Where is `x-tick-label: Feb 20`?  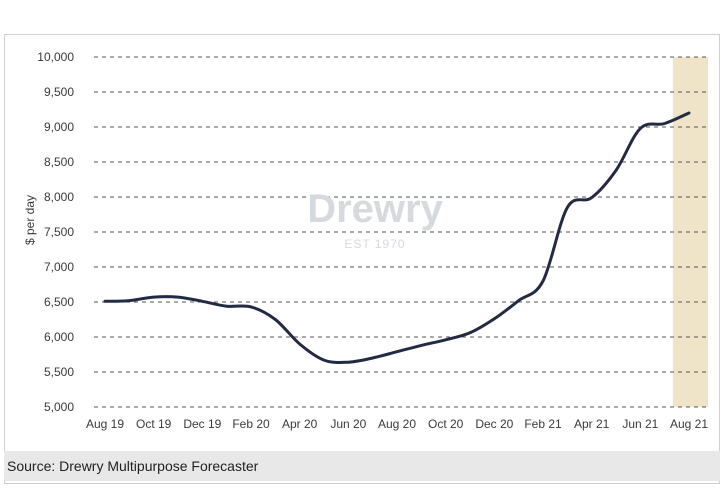 x-tick-label: Feb 20 is located at coordinates (251, 424).